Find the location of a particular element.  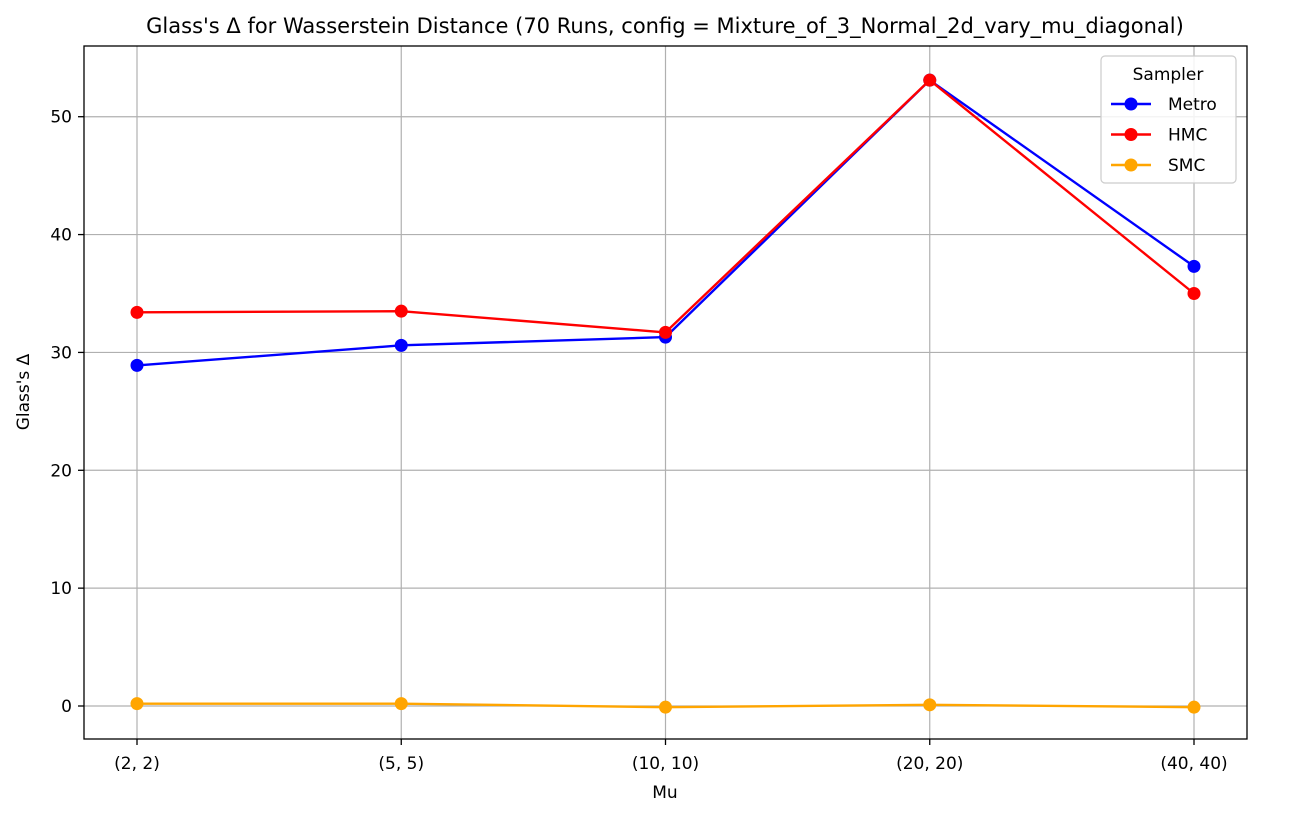

y-axis-label: Glass's Δ is located at coordinates (24, 391).